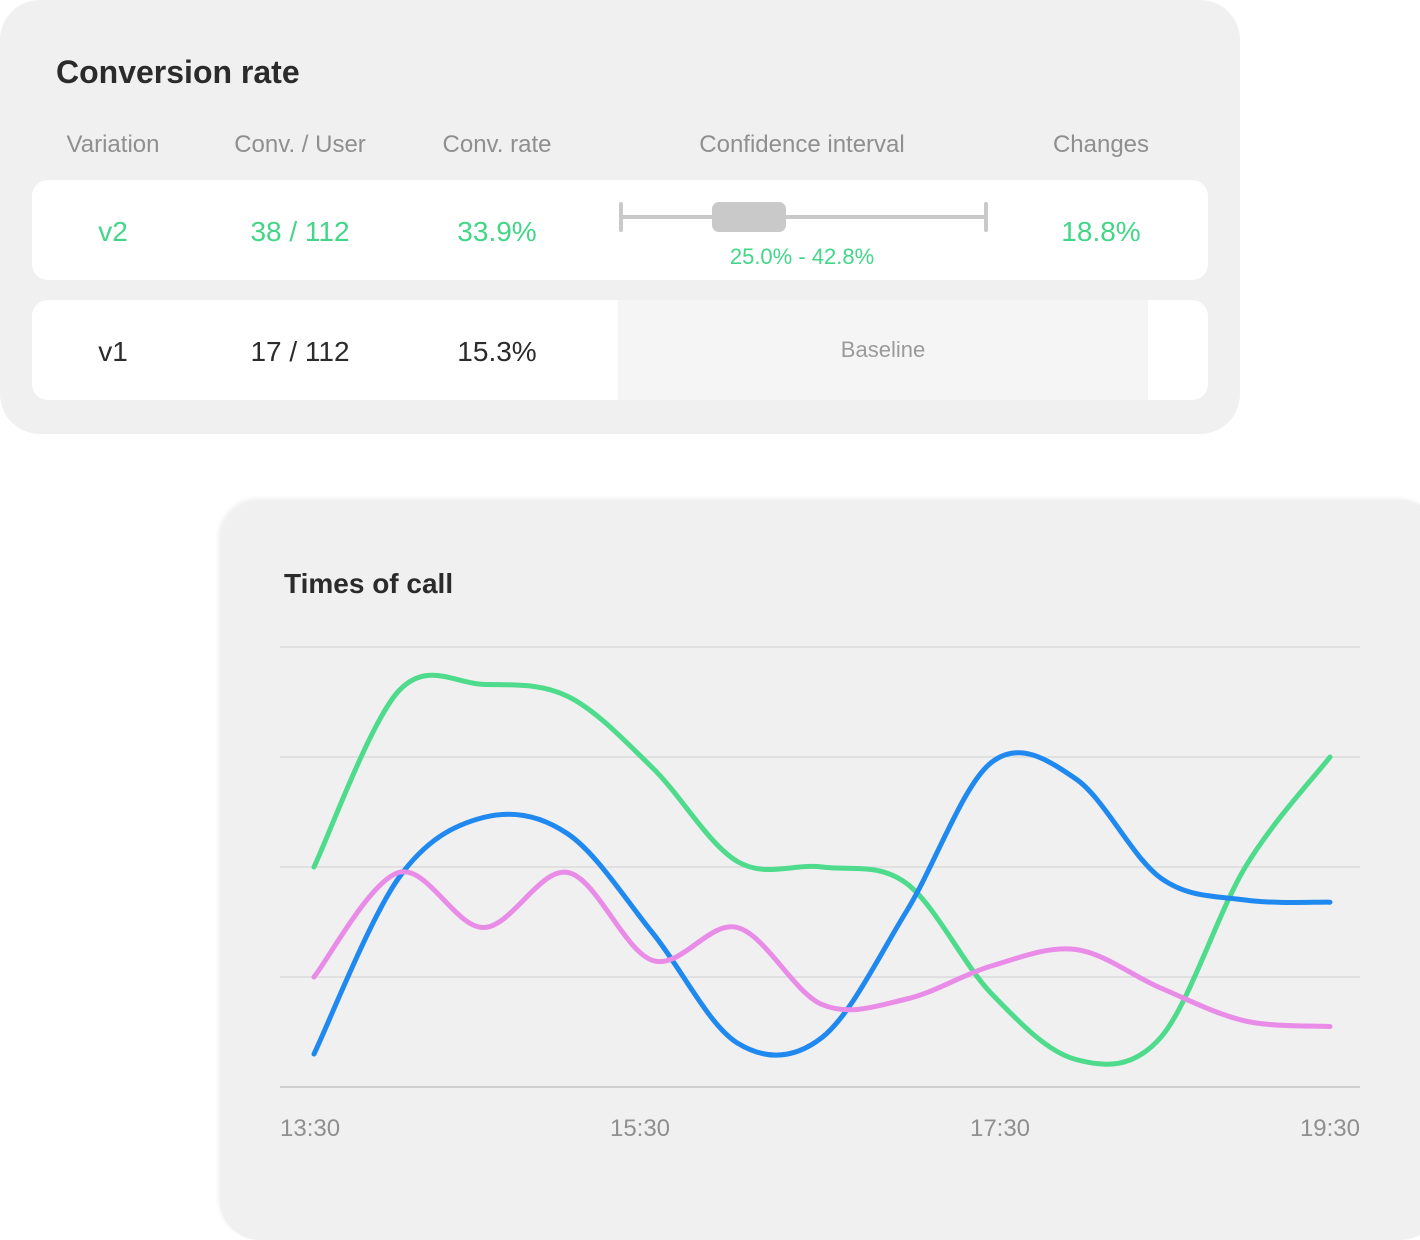  Describe the element at coordinates (1101, 144) in the screenshot. I see `header-changes: Changes` at that location.